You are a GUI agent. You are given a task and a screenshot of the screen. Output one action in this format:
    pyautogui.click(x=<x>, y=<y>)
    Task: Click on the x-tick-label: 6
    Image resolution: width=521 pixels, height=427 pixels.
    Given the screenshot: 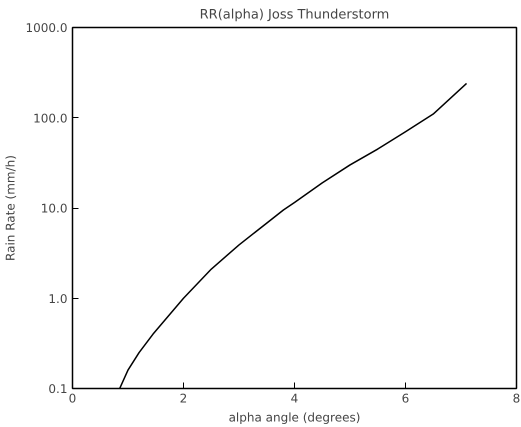 What is the action you would take?
    pyautogui.click(x=406, y=399)
    